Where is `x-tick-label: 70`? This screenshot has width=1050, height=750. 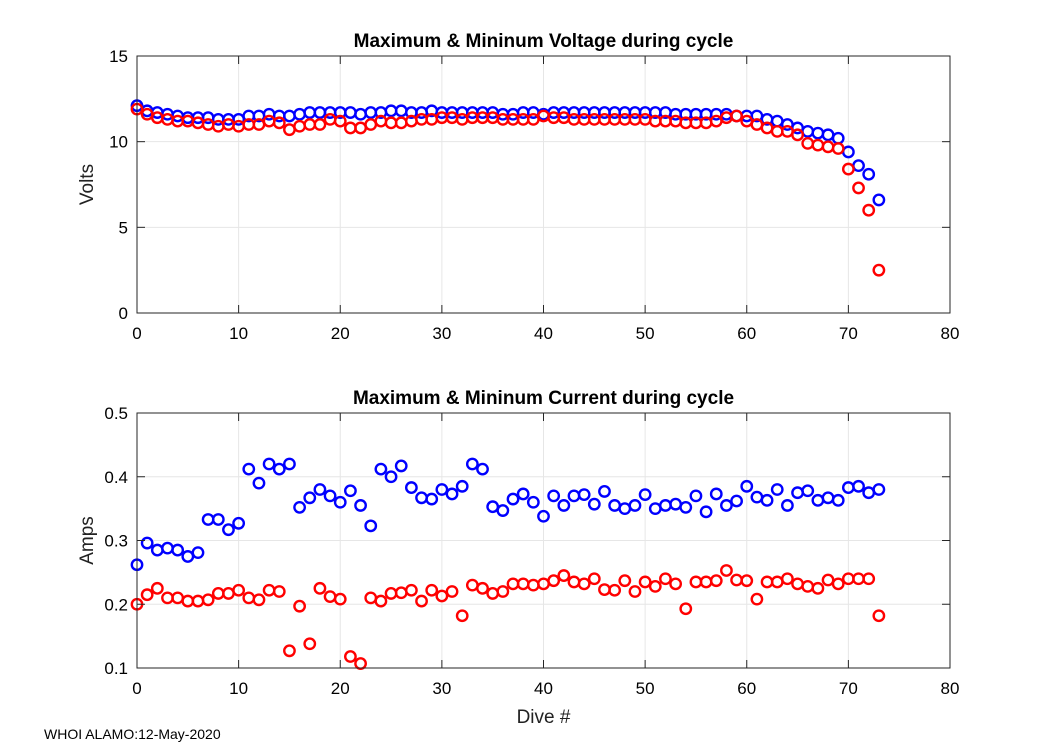 x-tick-label: 70 is located at coordinates (848, 333).